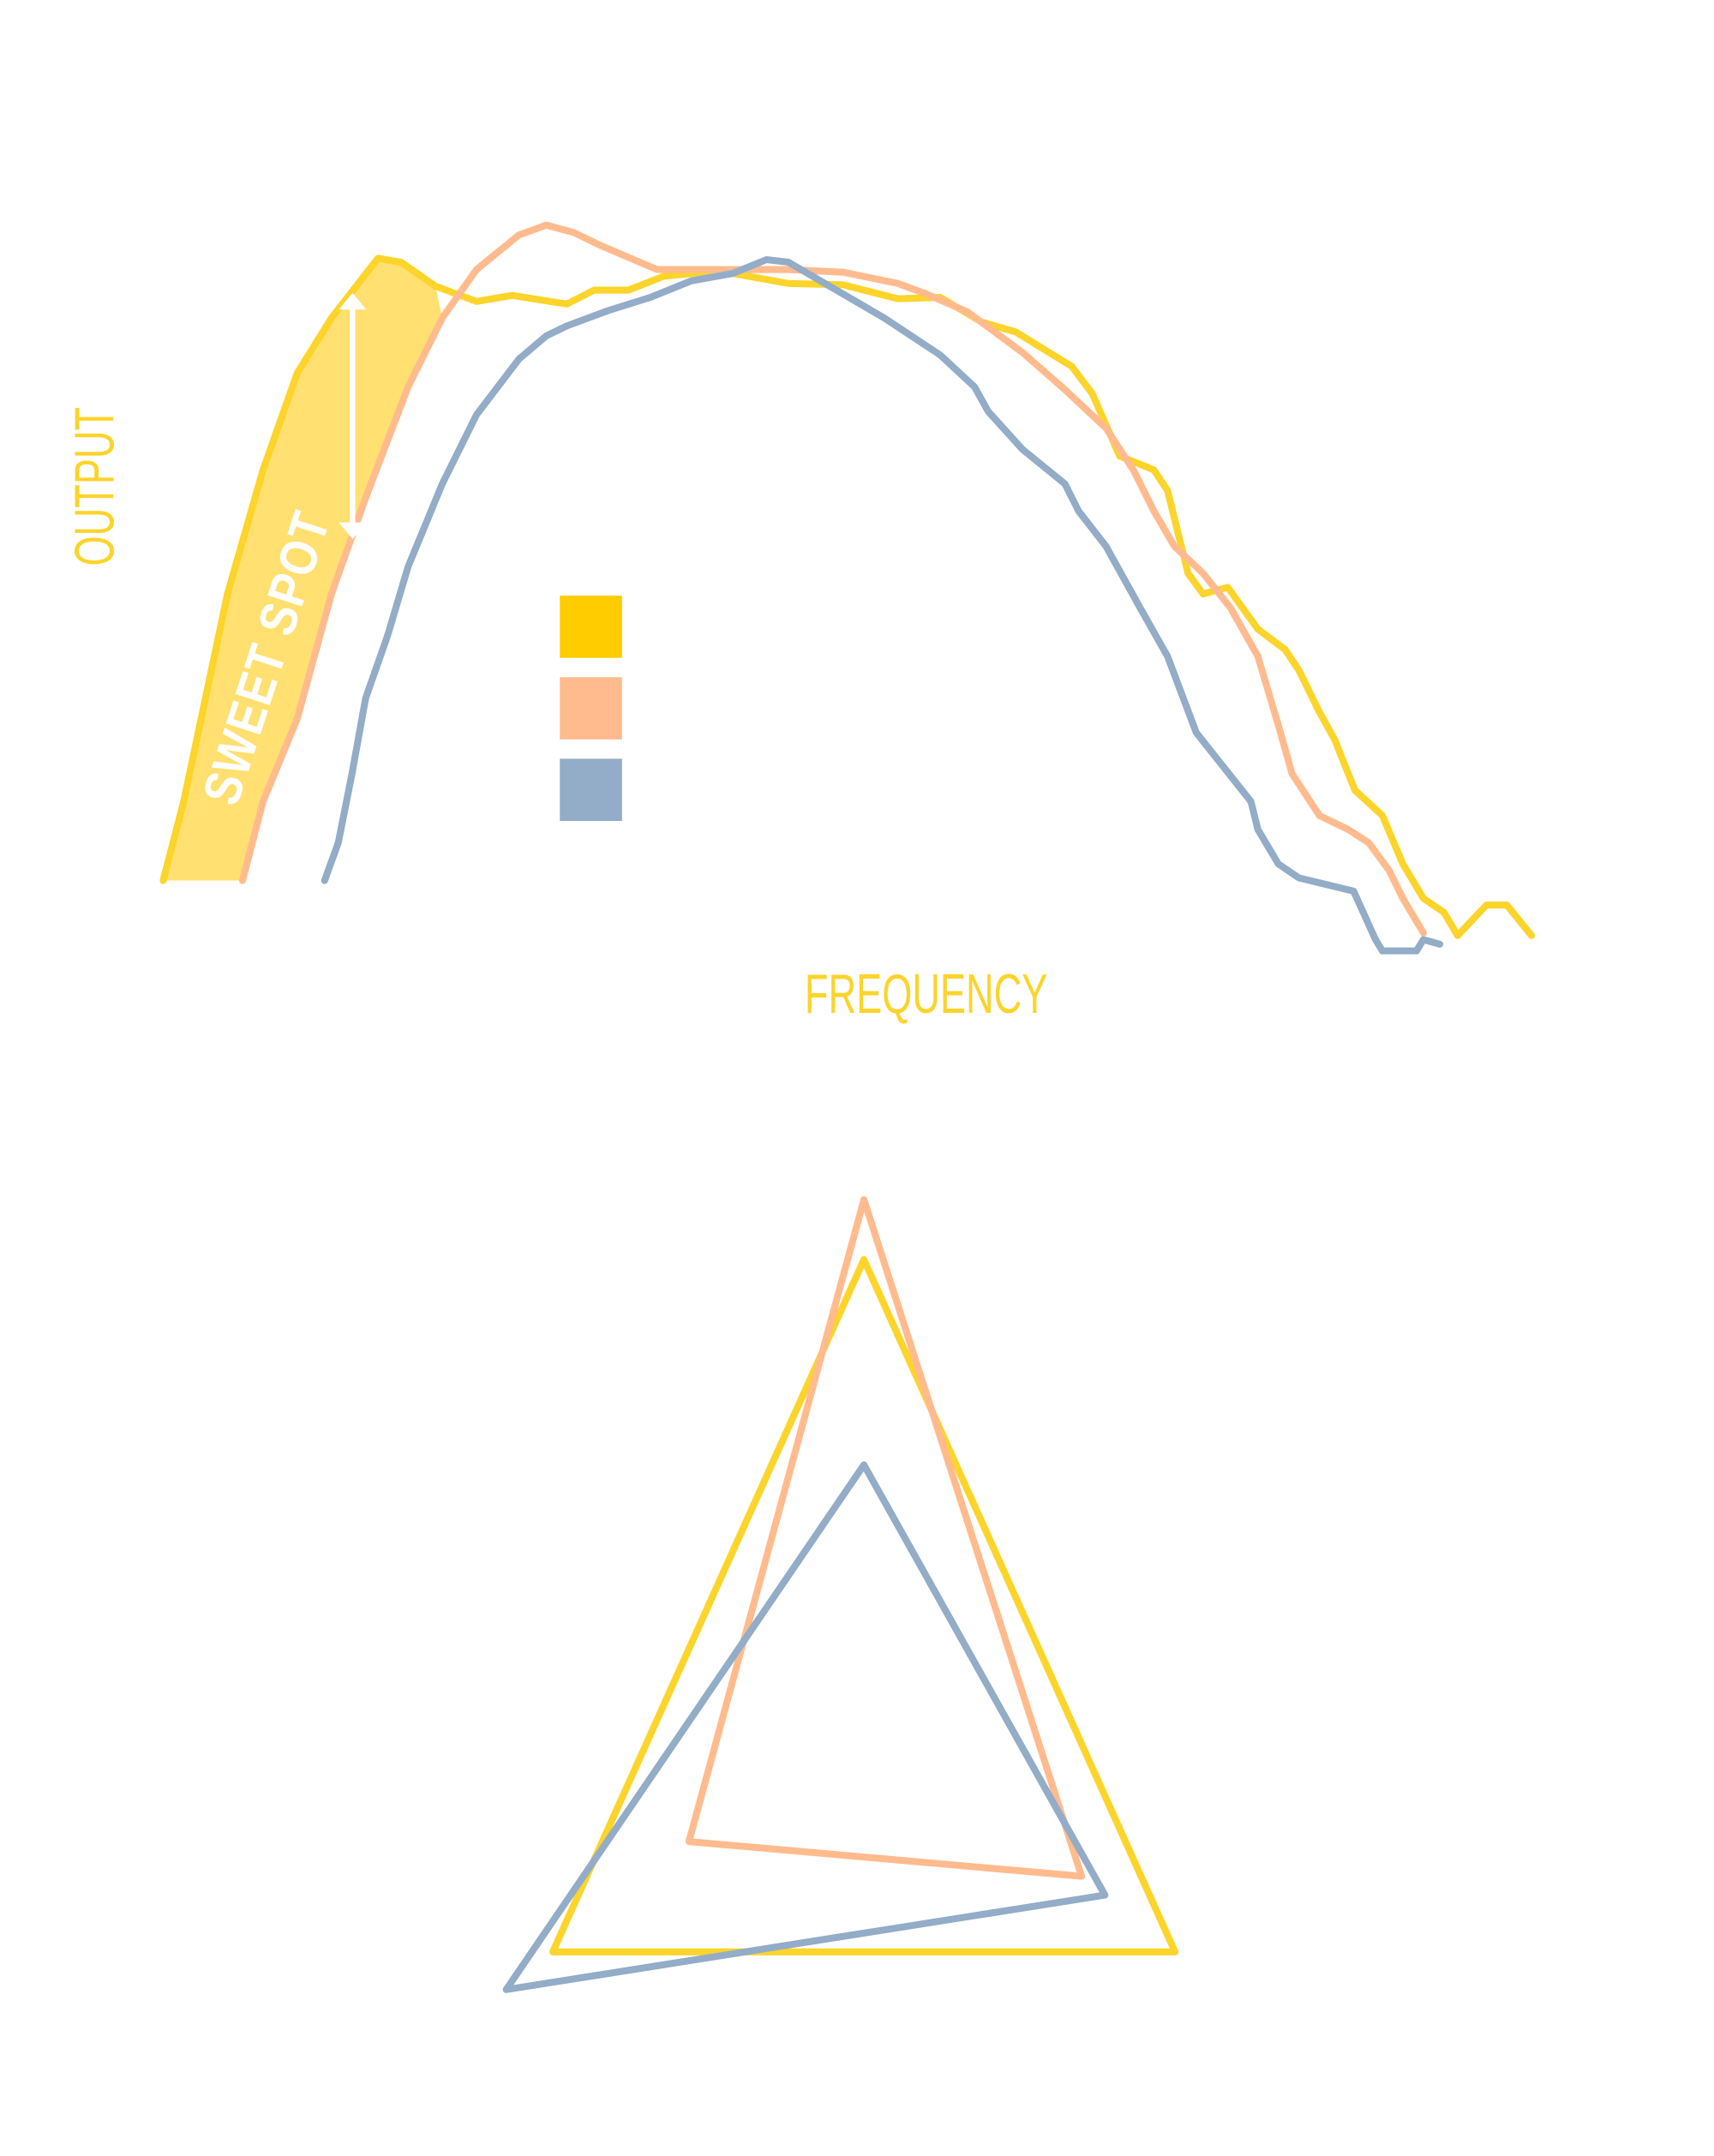 The height and width of the screenshot is (2156, 1714). Describe the element at coordinates (94, 486) in the screenshot. I see `y-axis-label: OUTPUT` at that location.